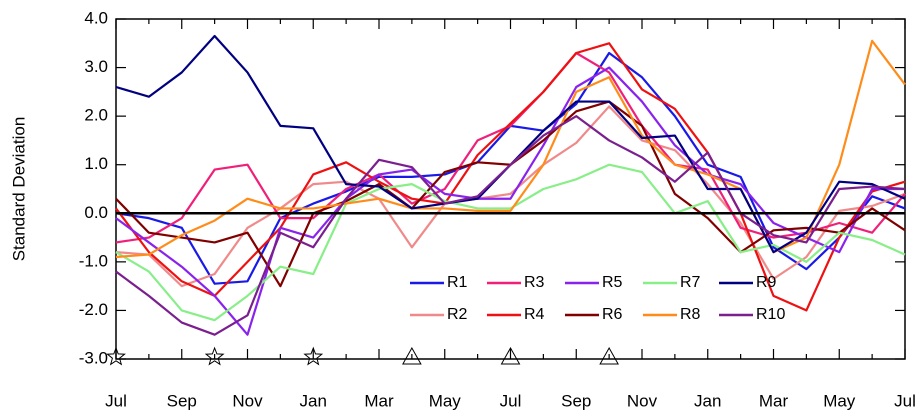  I want to click on legend-label: R1, so click(457, 282).